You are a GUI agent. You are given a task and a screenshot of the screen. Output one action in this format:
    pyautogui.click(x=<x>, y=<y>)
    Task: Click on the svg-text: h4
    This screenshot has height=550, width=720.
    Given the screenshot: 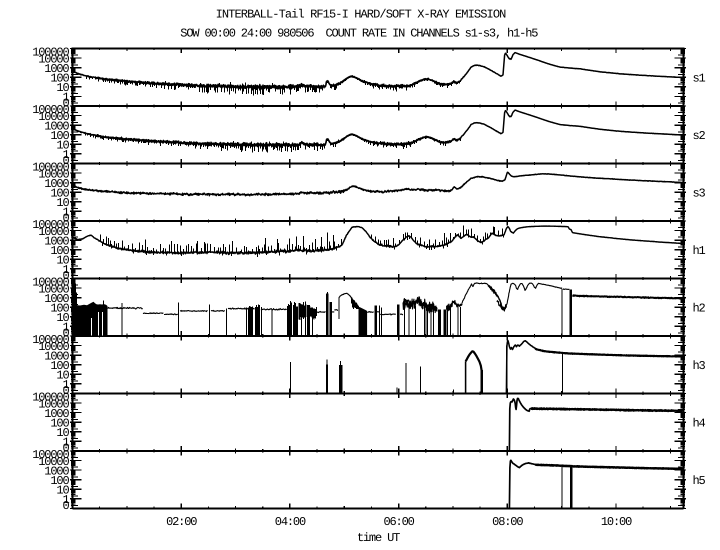 What is the action you would take?
    pyautogui.click(x=699, y=424)
    